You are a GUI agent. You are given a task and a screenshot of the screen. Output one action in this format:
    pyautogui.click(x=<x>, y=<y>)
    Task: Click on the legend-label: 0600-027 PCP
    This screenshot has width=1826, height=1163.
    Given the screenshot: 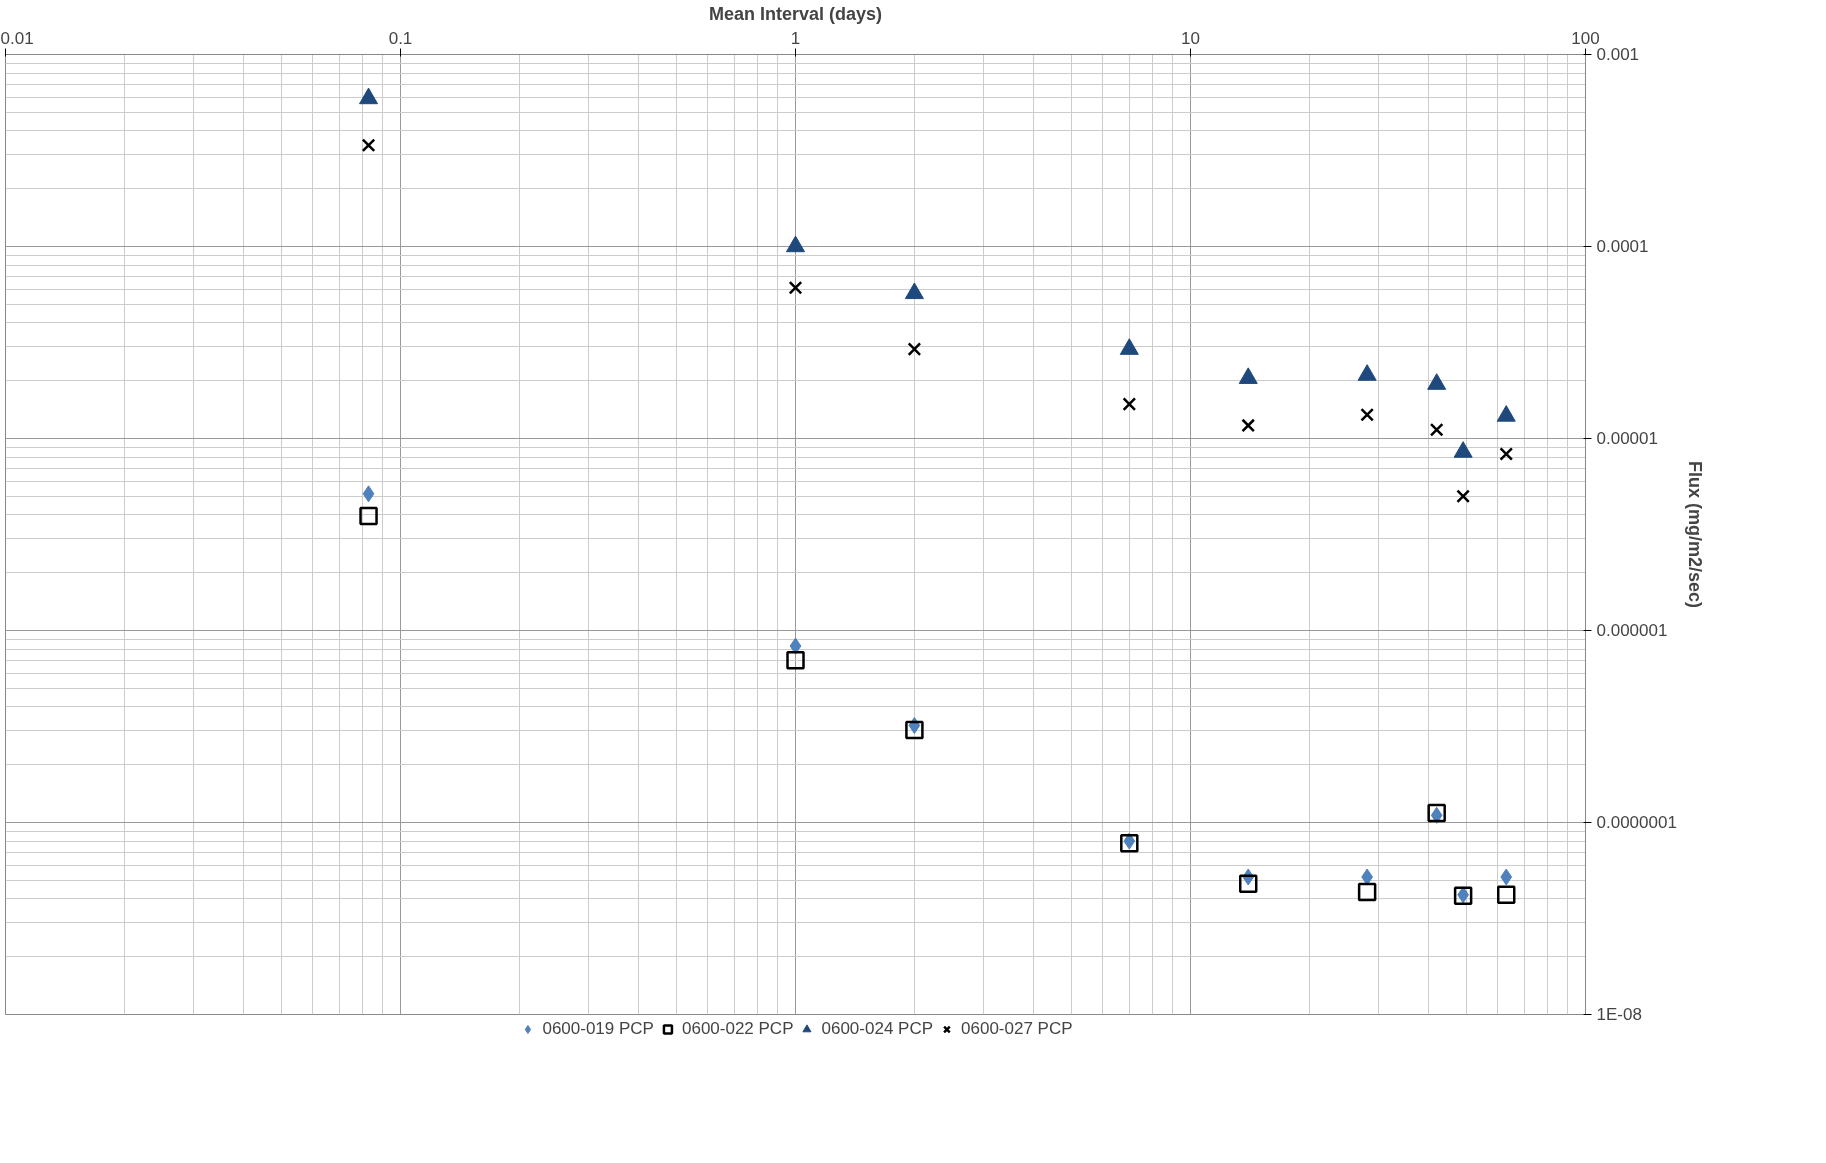 What is the action you would take?
    pyautogui.click(x=1017, y=1029)
    